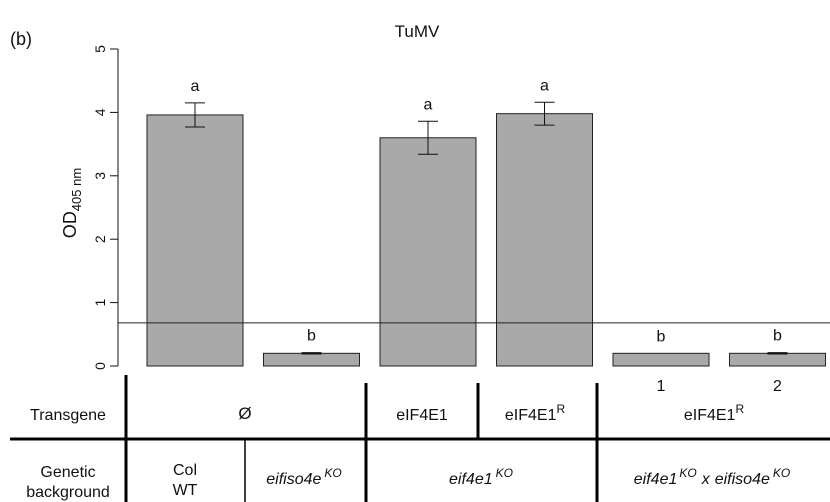 The image size is (830, 502). Describe the element at coordinates (504, 473) in the screenshot. I see `background-eif4e1-sup: KO` at that location.